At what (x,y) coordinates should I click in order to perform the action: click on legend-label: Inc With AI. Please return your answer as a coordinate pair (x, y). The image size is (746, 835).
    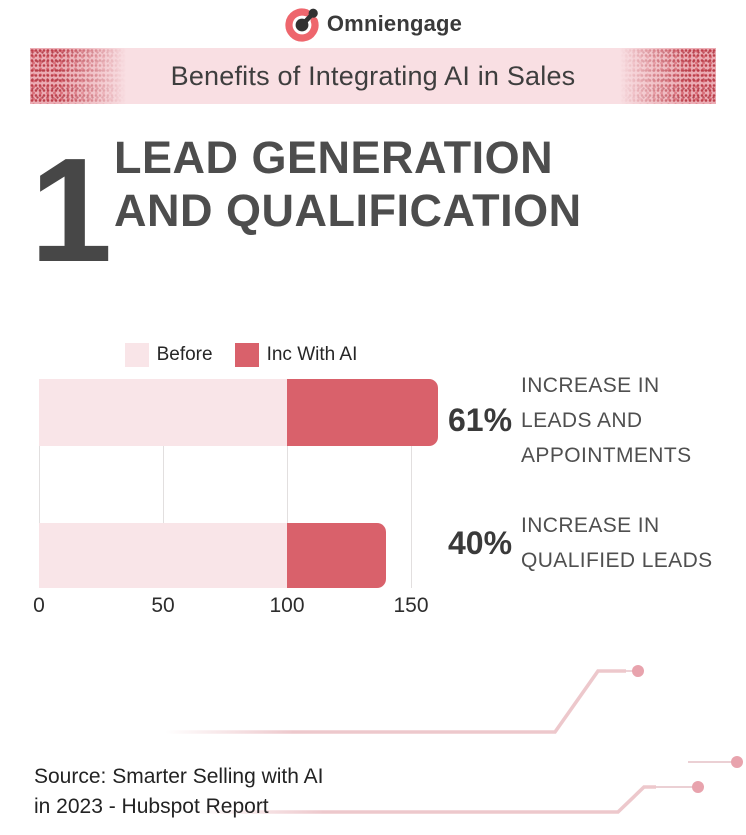
    Looking at the image, I should click on (312, 354).